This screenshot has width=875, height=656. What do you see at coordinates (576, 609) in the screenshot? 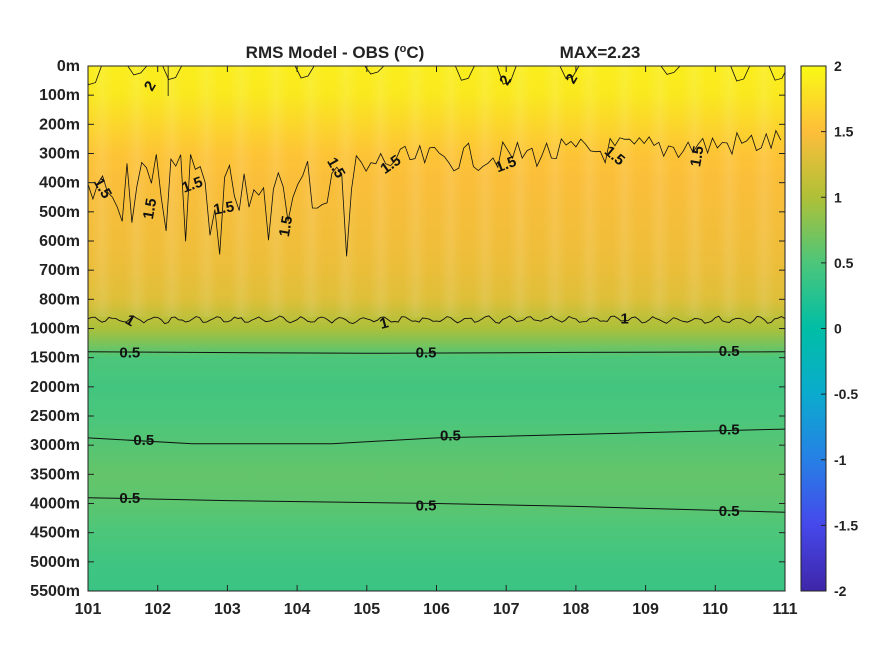
I see `x-tick-label: 108` at bounding box center [576, 609].